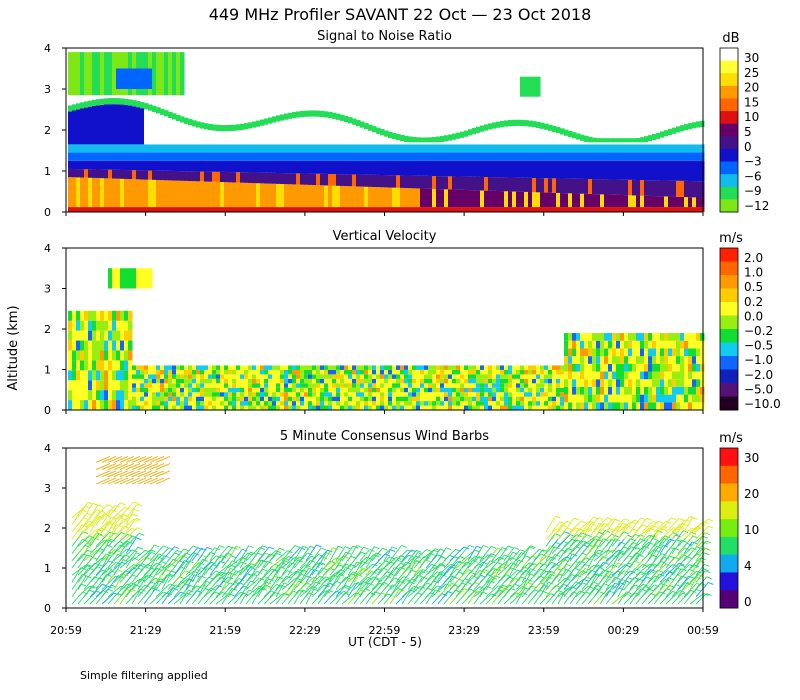 The image size is (800, 700). What do you see at coordinates (703, 630) in the screenshot?
I see `x-tick-label: 00:59` at bounding box center [703, 630].